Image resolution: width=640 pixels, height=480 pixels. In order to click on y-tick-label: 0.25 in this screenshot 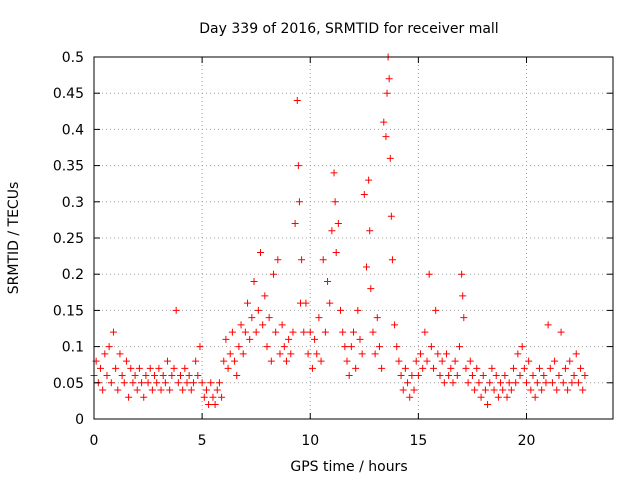, I will do `click(68, 239)`.